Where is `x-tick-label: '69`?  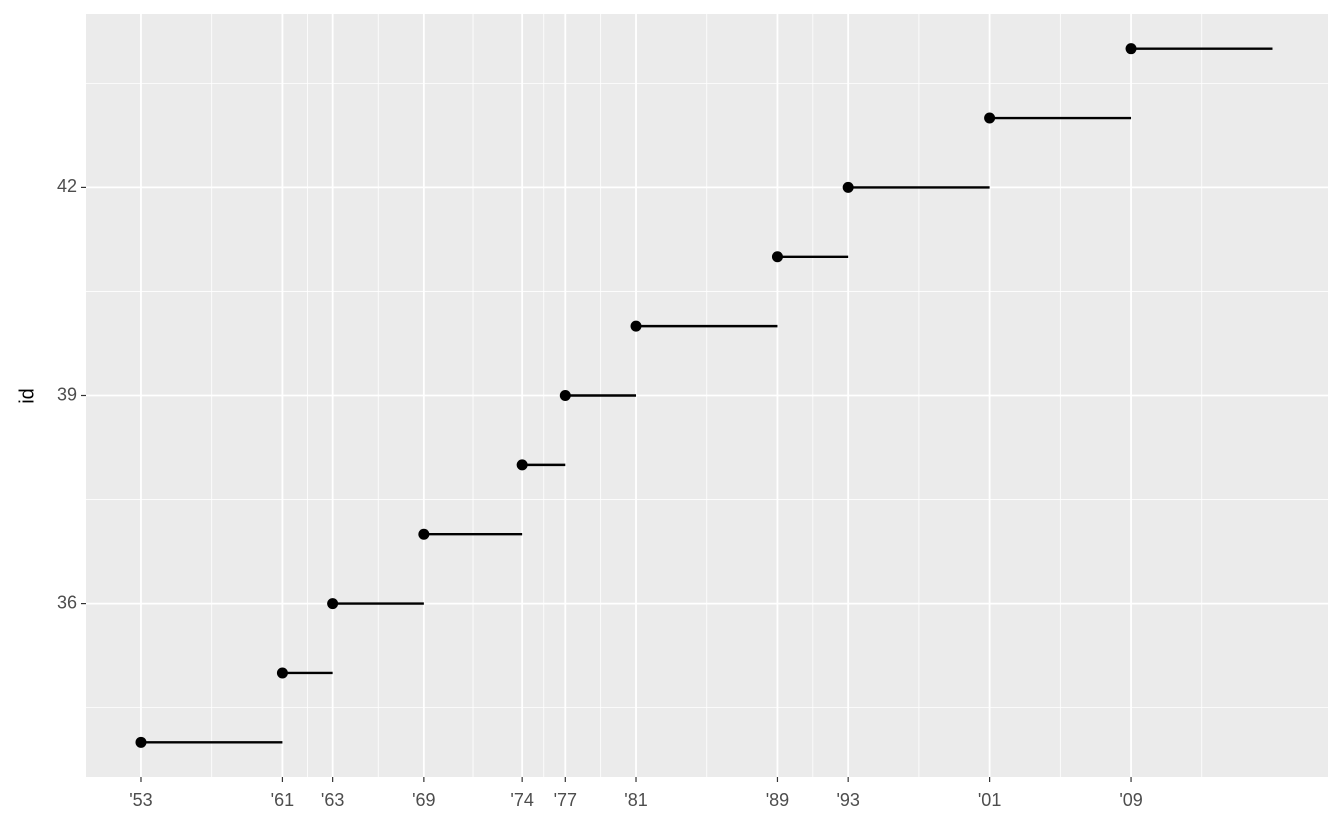
x-tick-label: '69 is located at coordinates (423, 800).